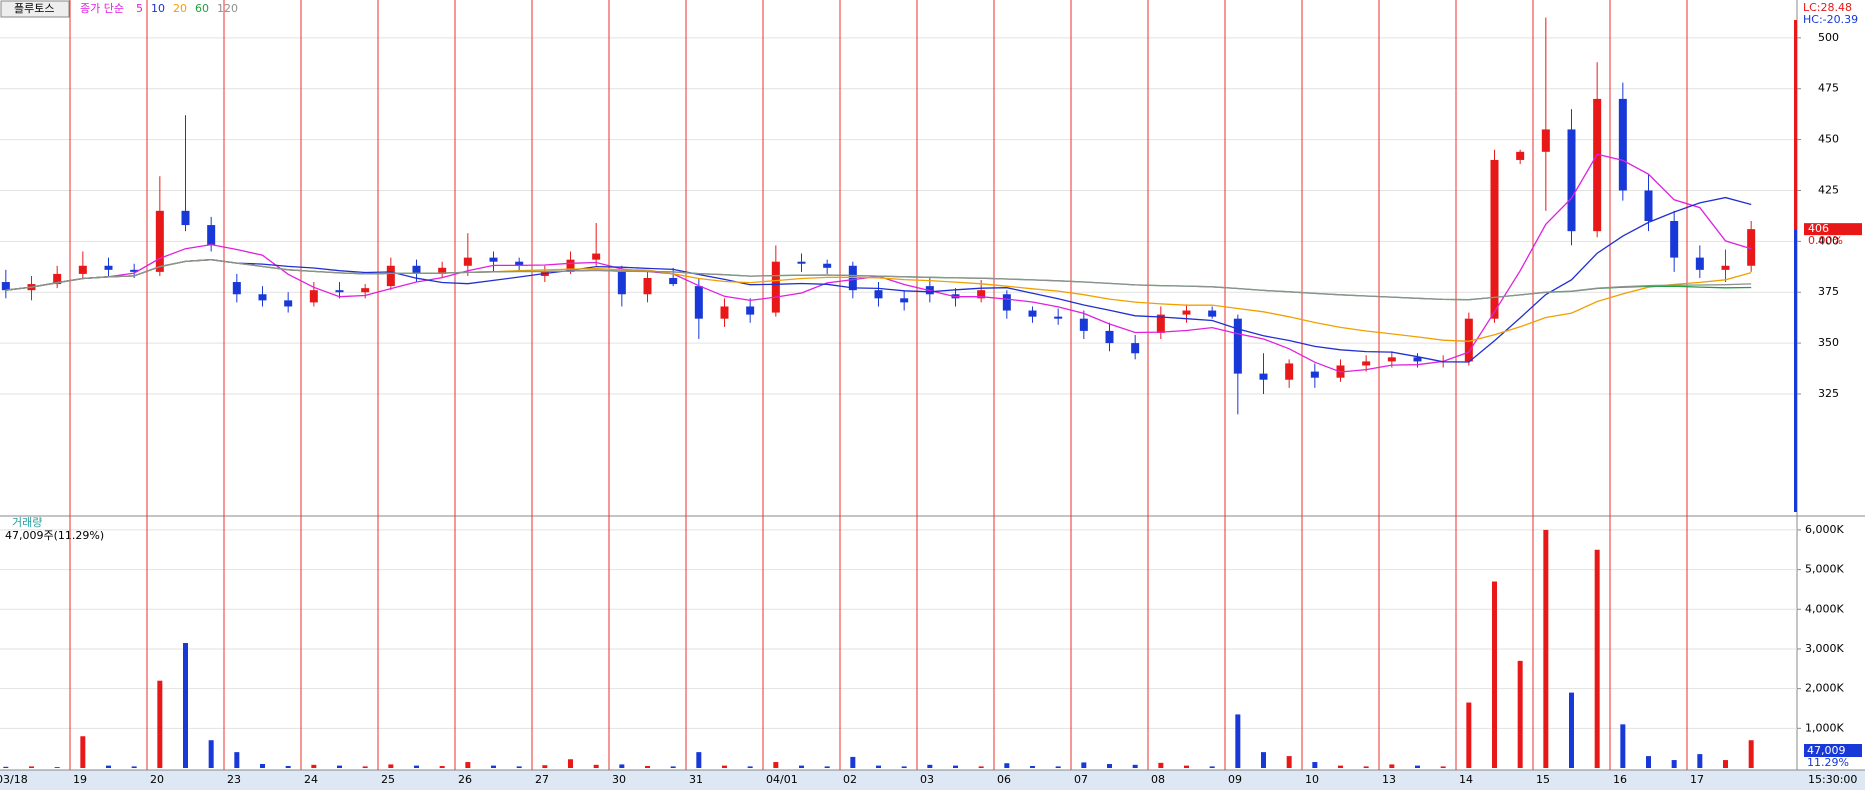  I want to click on legend-entry: 20, so click(180, 8).